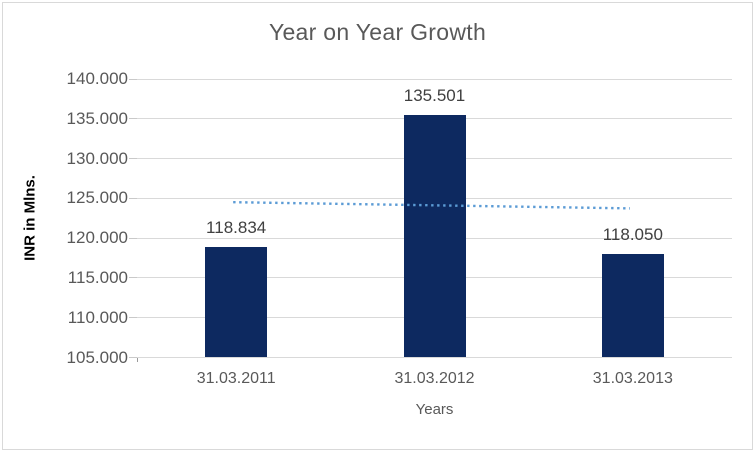 The width and height of the screenshot is (755, 452). What do you see at coordinates (97, 317) in the screenshot?
I see `y-tick-label: 110.000` at bounding box center [97, 317].